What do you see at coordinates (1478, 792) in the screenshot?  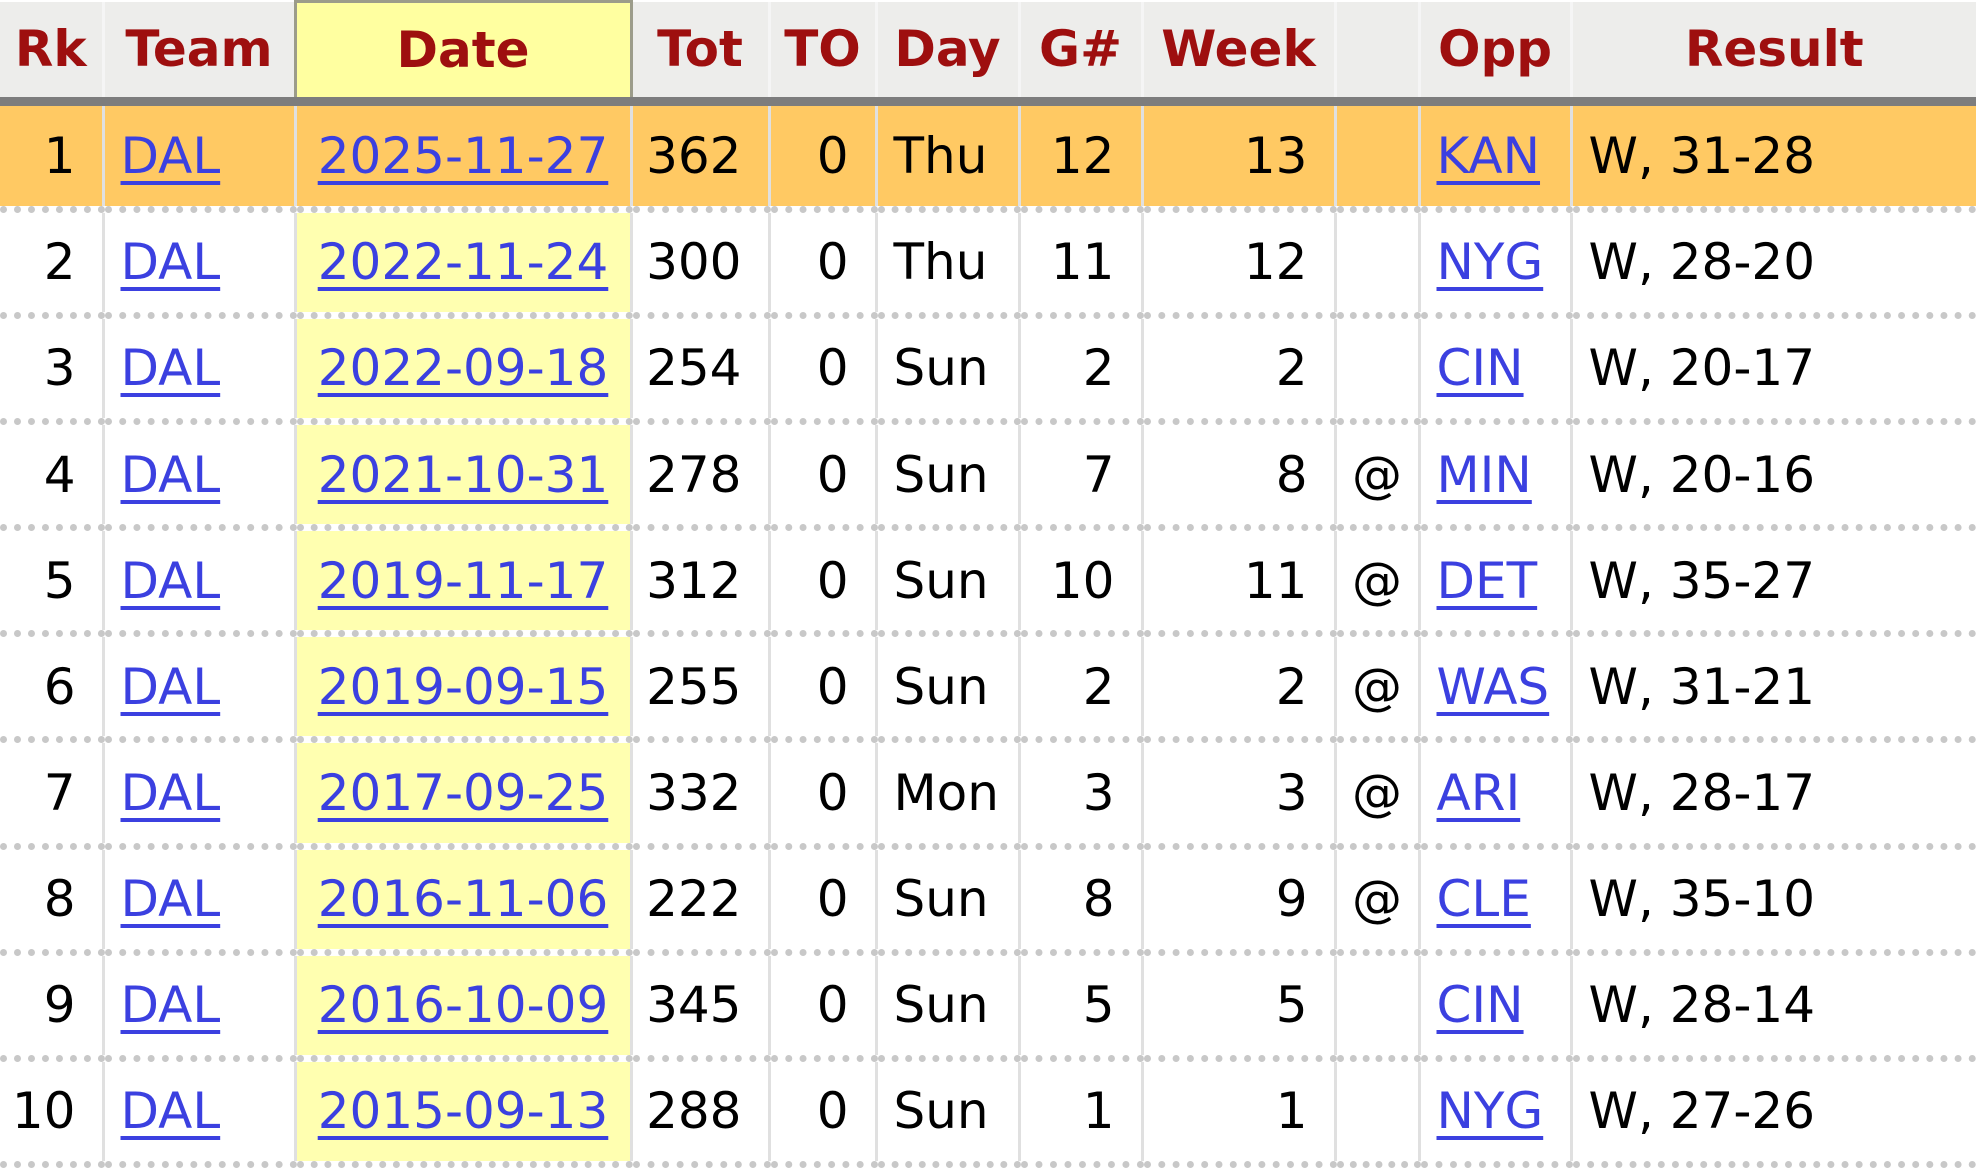 I see `opp-link: ARI` at bounding box center [1478, 792].